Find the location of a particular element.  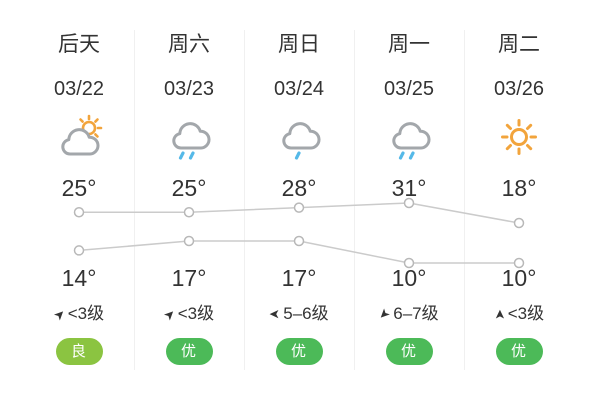

day-label: 周二 is located at coordinates (519, 44).